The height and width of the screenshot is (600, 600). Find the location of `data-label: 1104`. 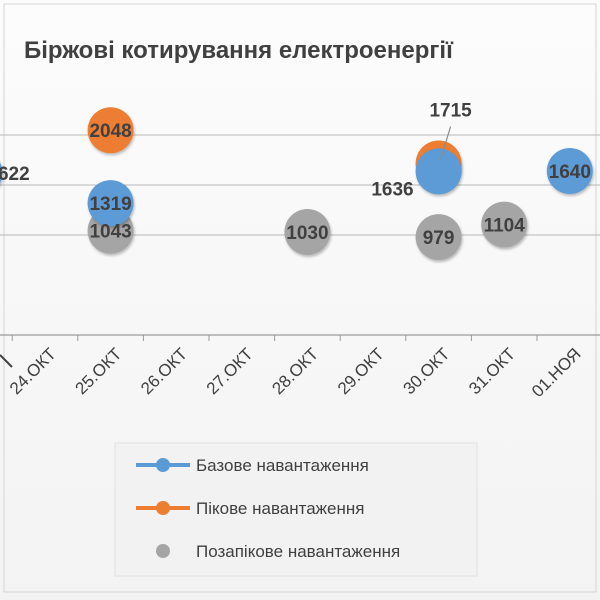

data-label: 1104 is located at coordinates (505, 226).